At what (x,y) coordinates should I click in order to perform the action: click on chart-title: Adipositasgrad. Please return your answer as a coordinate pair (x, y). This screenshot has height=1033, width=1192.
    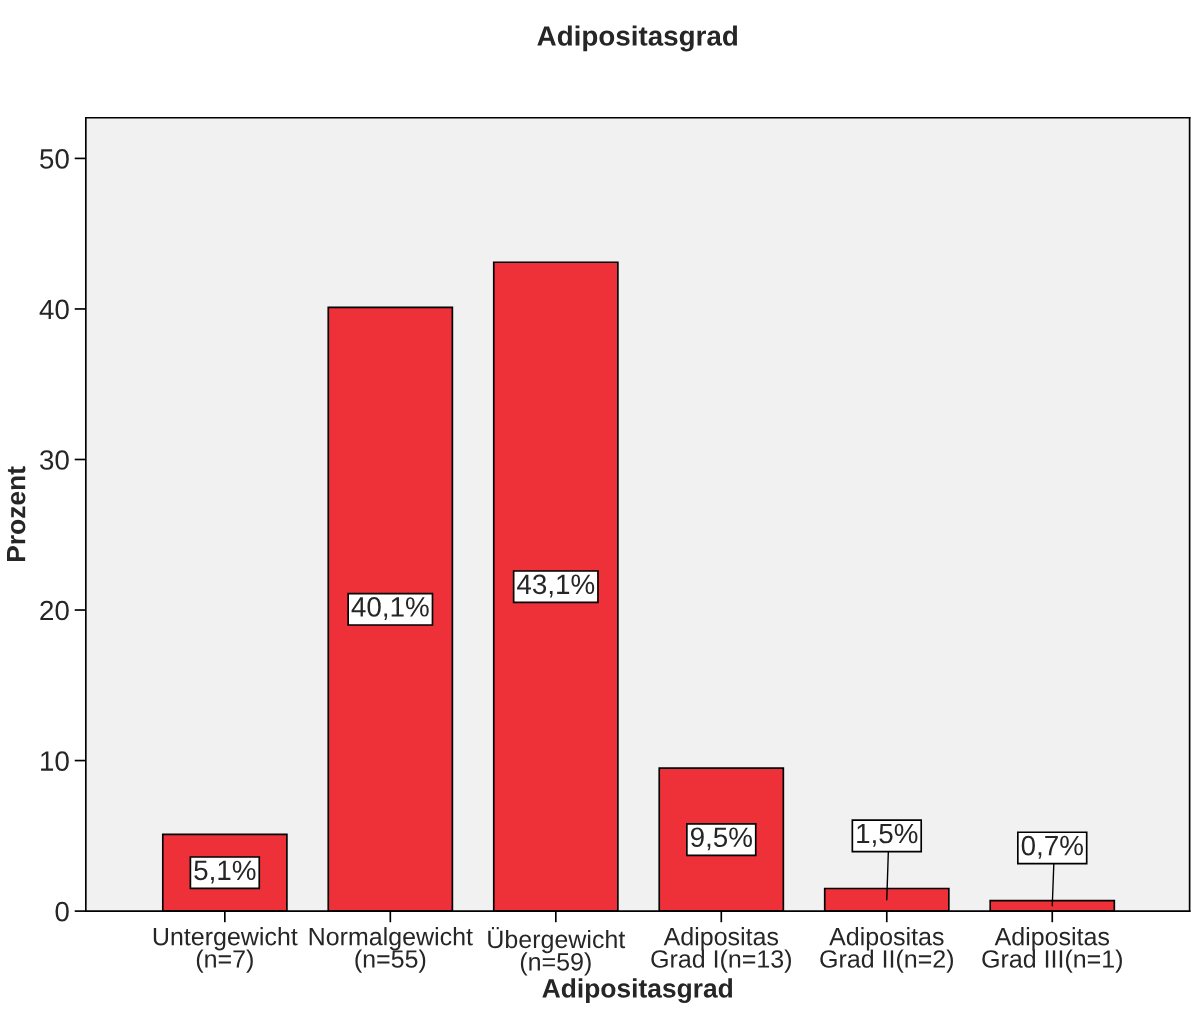
    Looking at the image, I should click on (637, 38).